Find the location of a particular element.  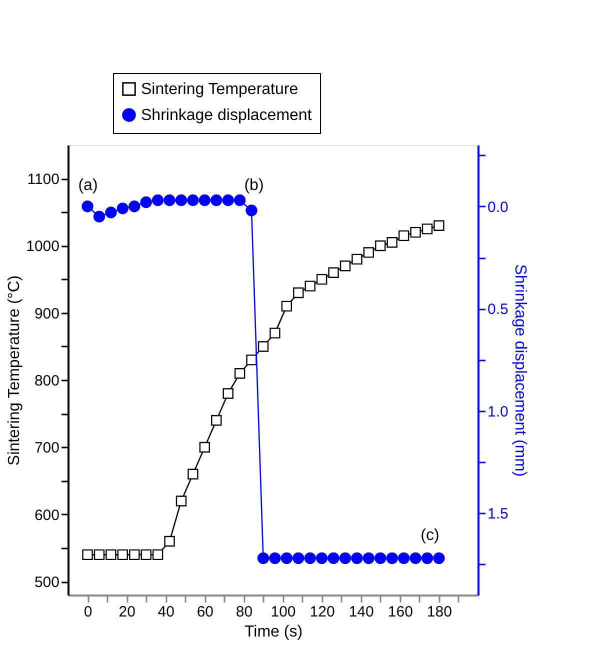

y2-axis-title: Shrinkage displacement (mm) is located at coordinates (519, 370).